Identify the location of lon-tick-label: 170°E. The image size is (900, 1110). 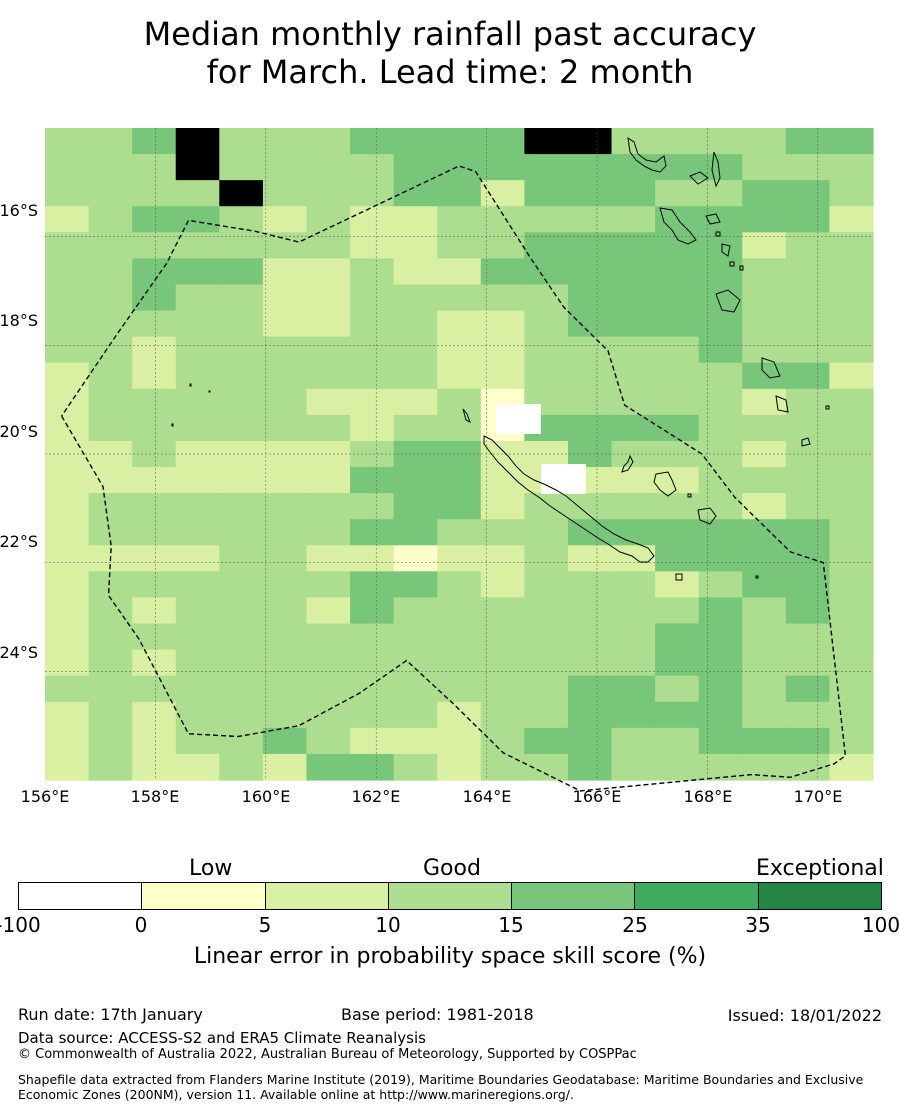
(818, 796).